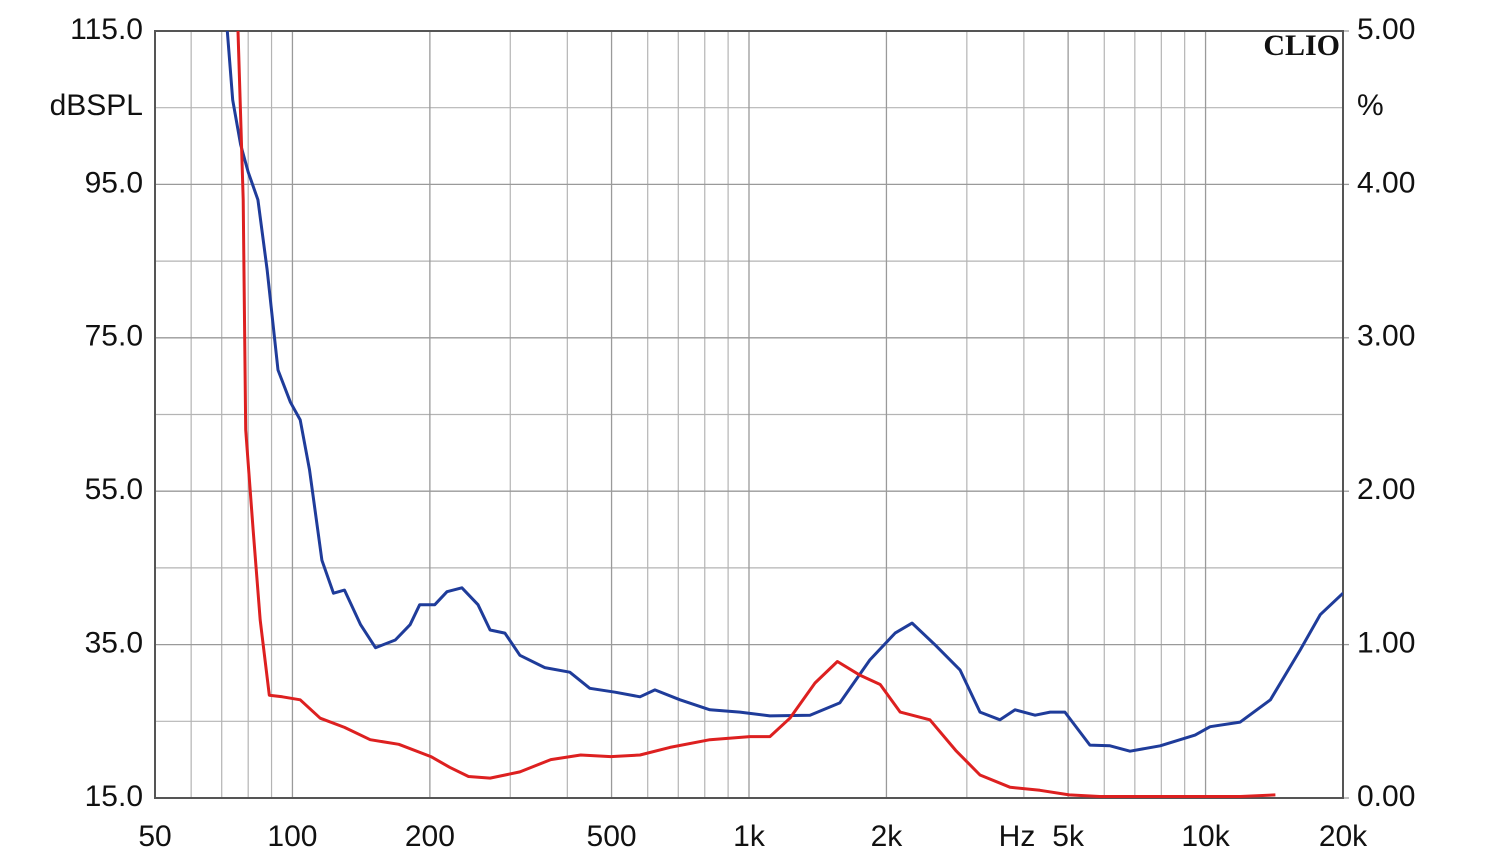  I want to click on y-axis-label: dBSPL, so click(96, 105).